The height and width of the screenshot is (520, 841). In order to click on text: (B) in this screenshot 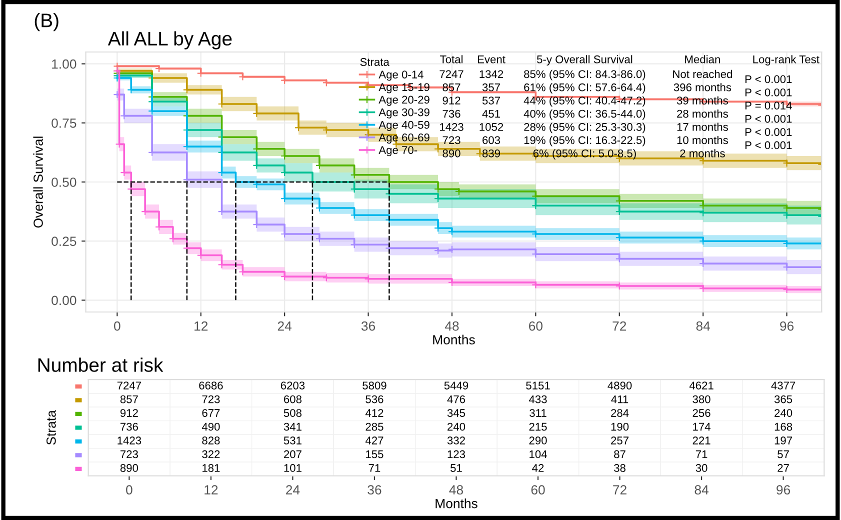, I will do `click(46, 22)`.